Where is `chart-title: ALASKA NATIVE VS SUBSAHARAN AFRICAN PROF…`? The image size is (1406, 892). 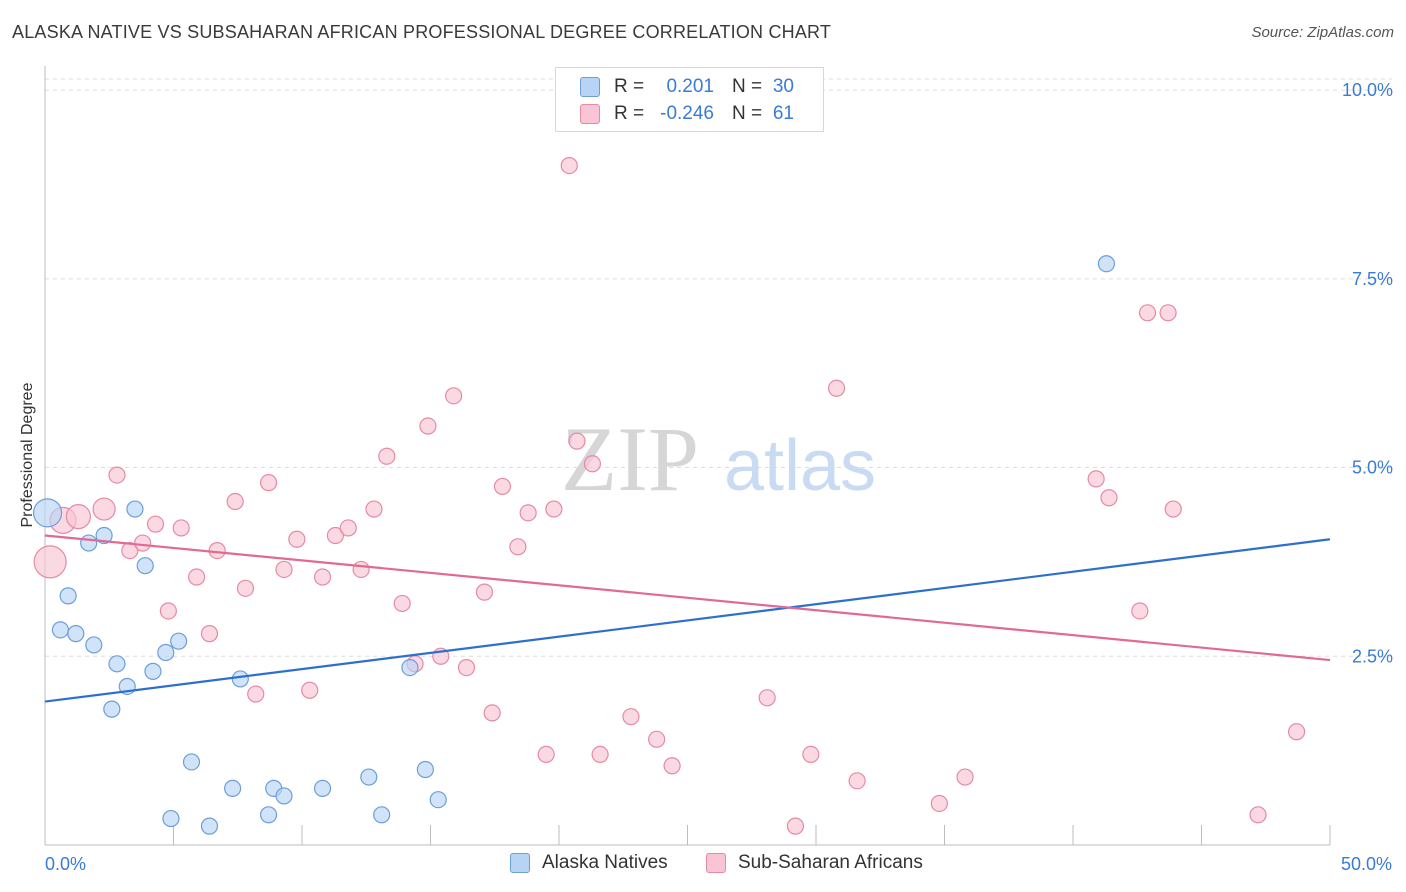
chart-title: ALASKA NATIVE VS SUBSAHARAN AFRICAN PROF… is located at coordinates (422, 32).